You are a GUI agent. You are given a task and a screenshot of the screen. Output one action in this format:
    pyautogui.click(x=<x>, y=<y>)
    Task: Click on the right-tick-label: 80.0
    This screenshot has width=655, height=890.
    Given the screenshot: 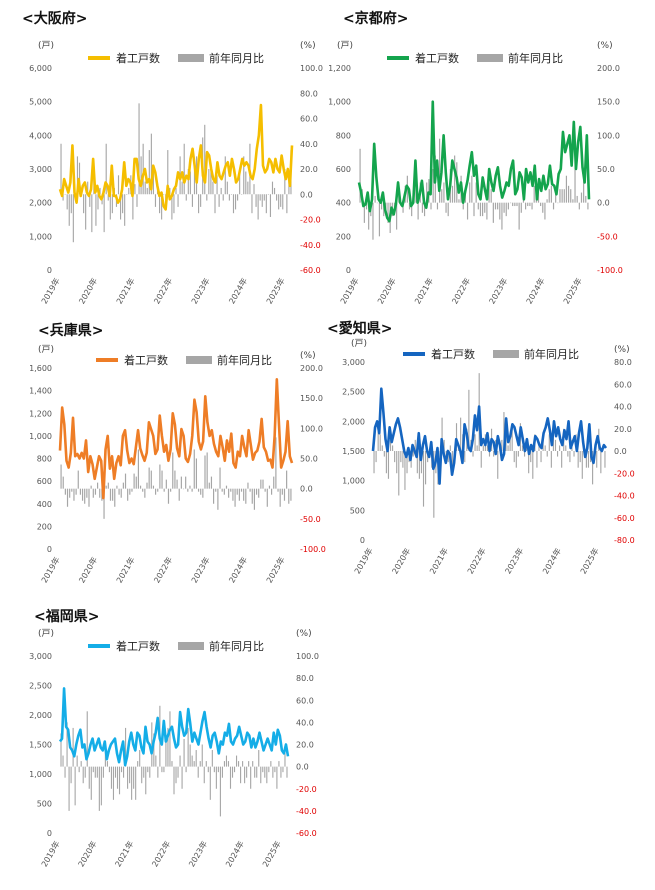 What is the action you would take?
    pyautogui.click(x=309, y=93)
    